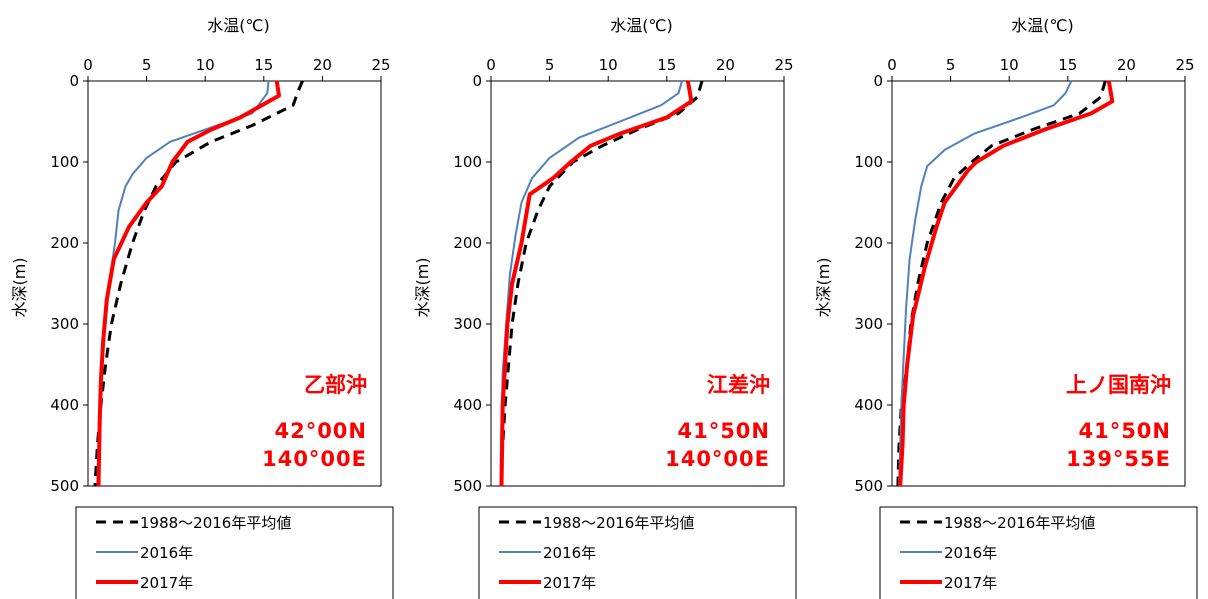 The height and width of the screenshot is (599, 1208). Describe the element at coordinates (1118, 459) in the screenshot. I see `station-lon: 139°55E` at that location.